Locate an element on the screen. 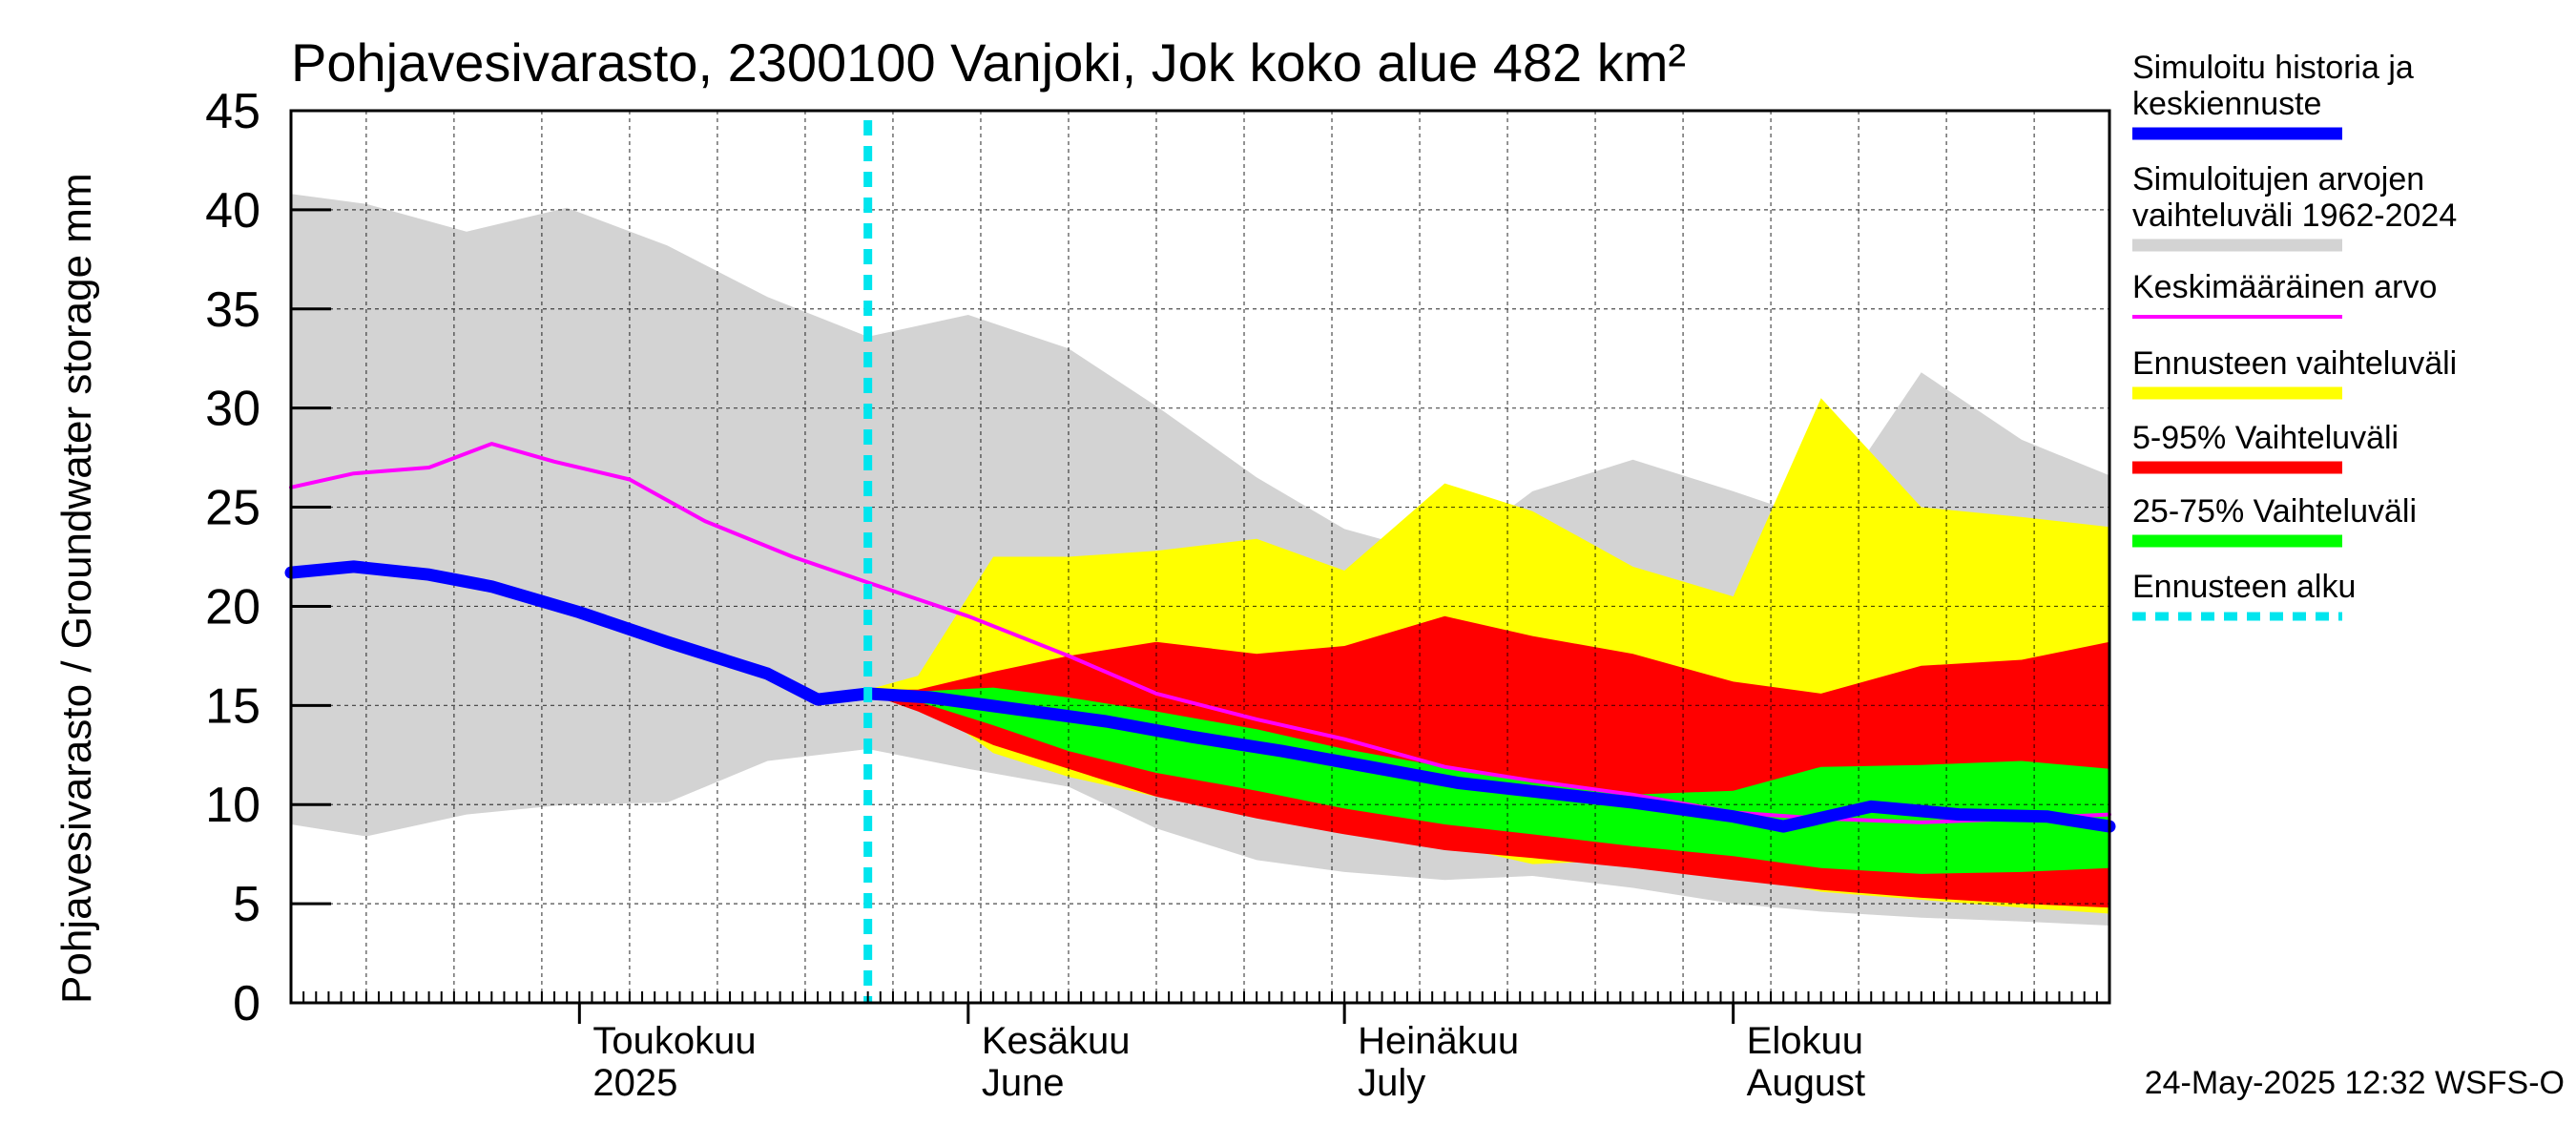 This screenshot has width=2576, height=1145. x-tick-label-fi: Kesäkuu is located at coordinates (1056, 1041).